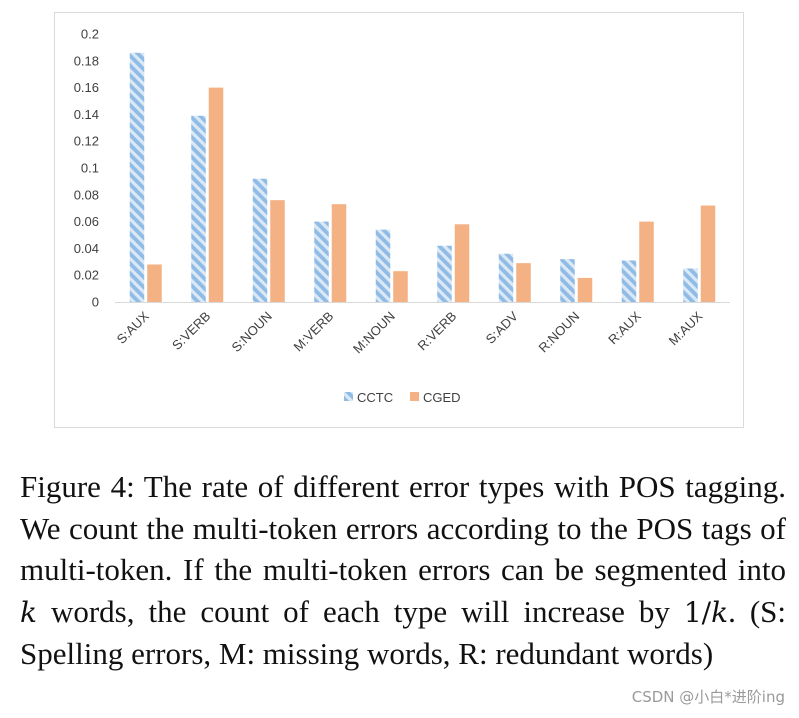 This screenshot has height=718, width=799. Describe the element at coordinates (198, 209) in the screenshot. I see `bar-cctc-s-verb` at that location.